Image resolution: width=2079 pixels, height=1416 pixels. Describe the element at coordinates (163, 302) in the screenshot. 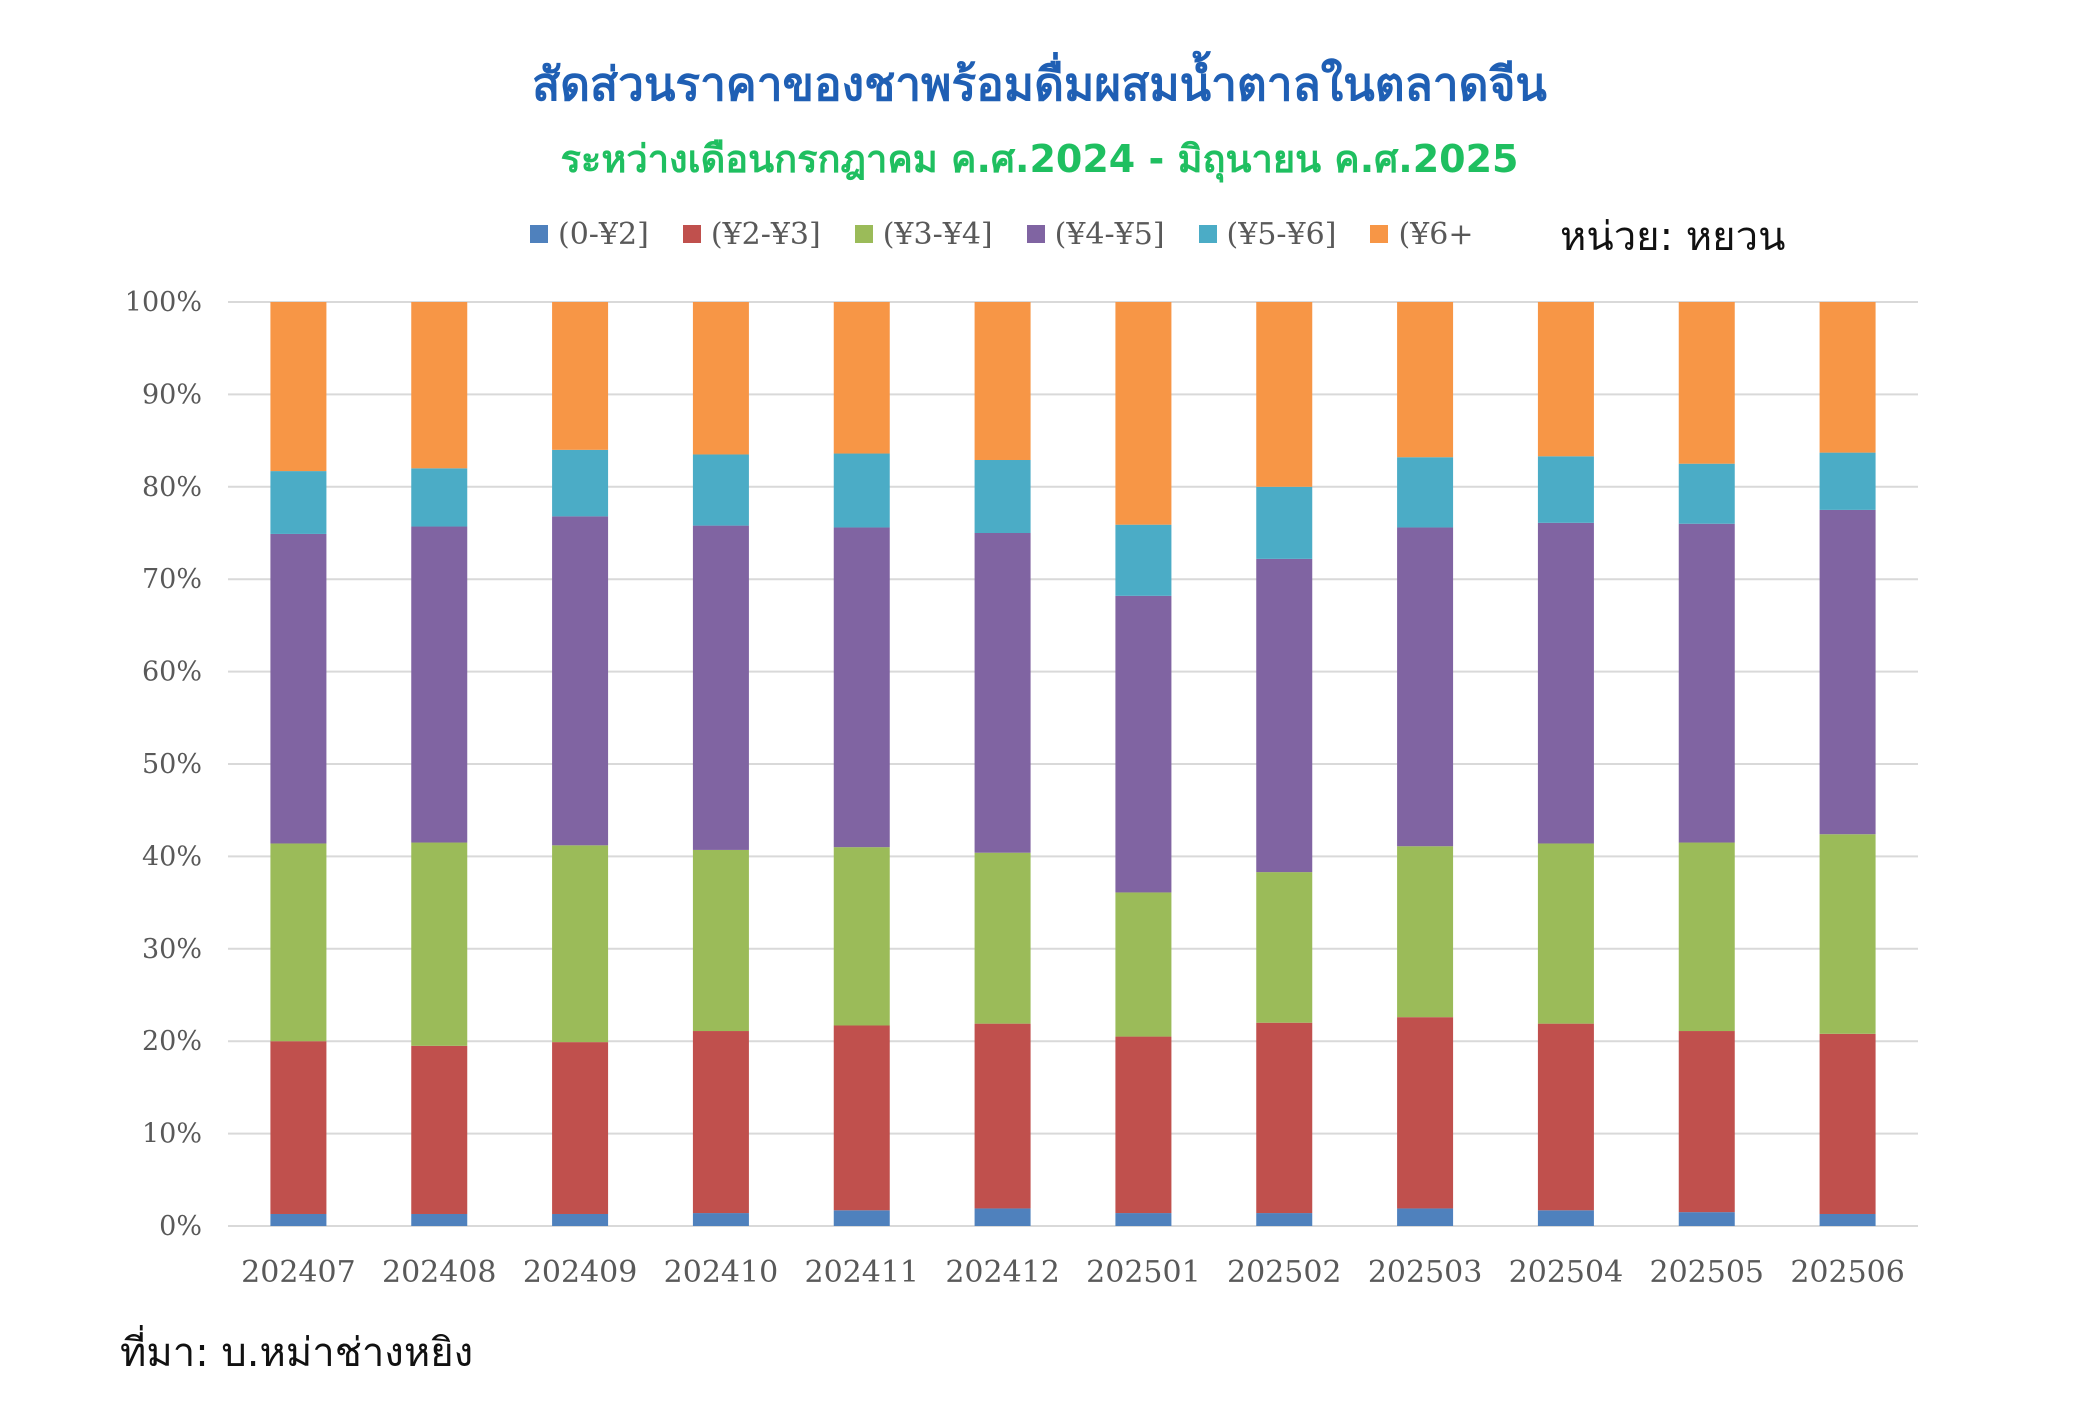

I see `y-tick-label: 100%` at that location.